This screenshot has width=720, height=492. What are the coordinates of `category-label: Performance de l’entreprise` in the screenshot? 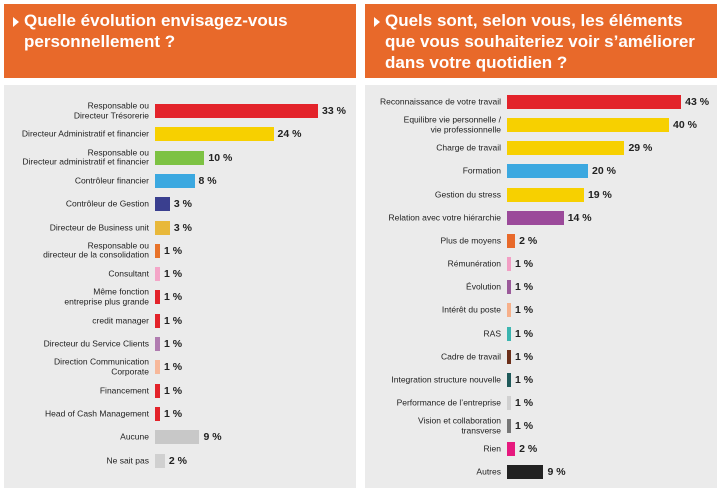 It's located at (448, 402).